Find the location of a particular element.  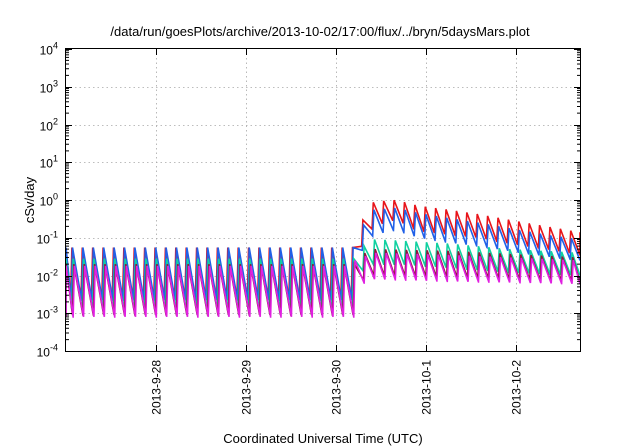

y-tick-label: 10¹ is located at coordinates (49, 162).